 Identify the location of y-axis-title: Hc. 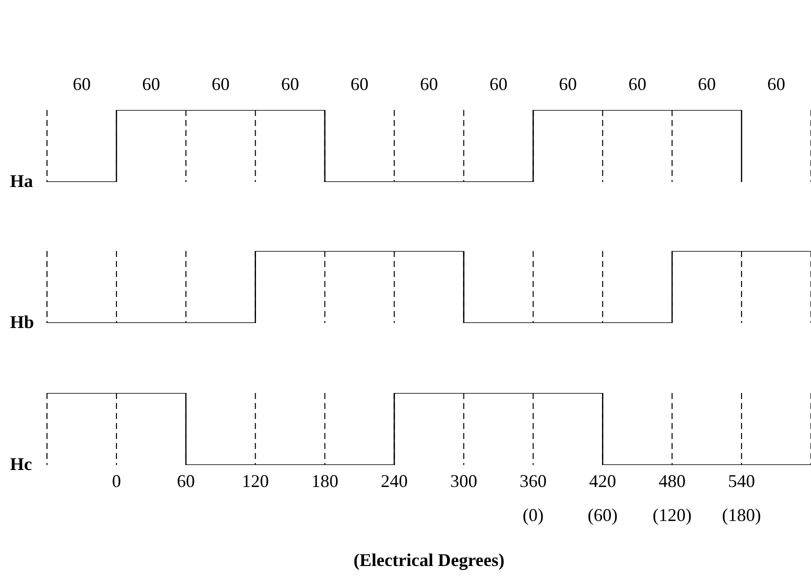
(21, 464).